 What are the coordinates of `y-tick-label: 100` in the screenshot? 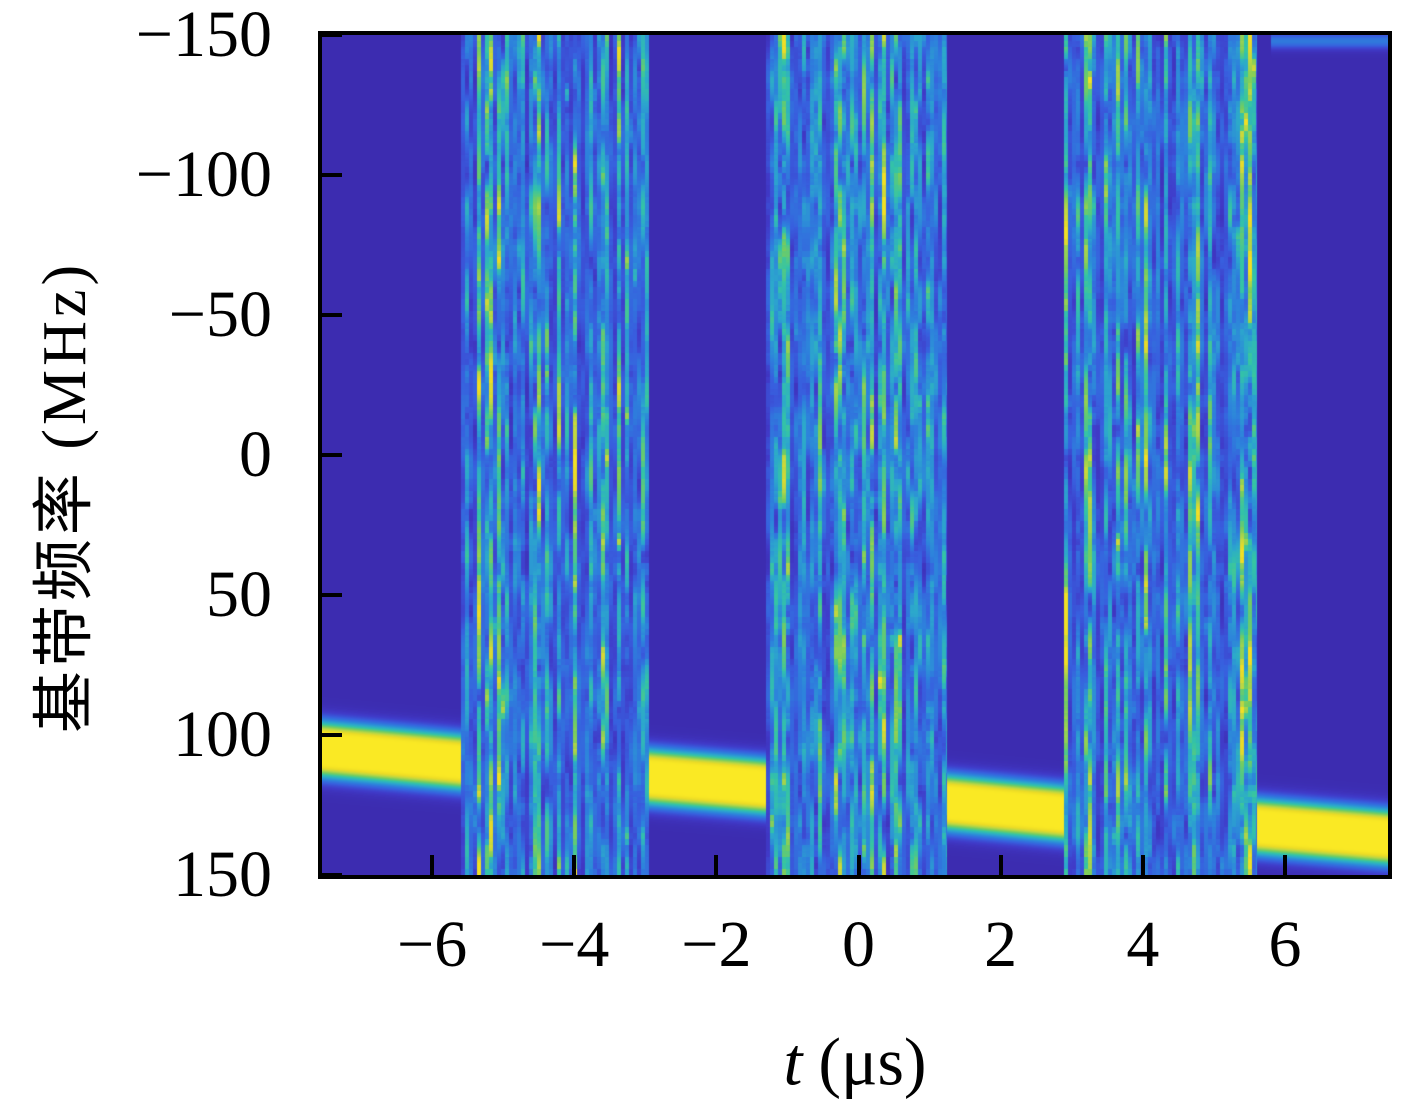 It's located at (222, 734).